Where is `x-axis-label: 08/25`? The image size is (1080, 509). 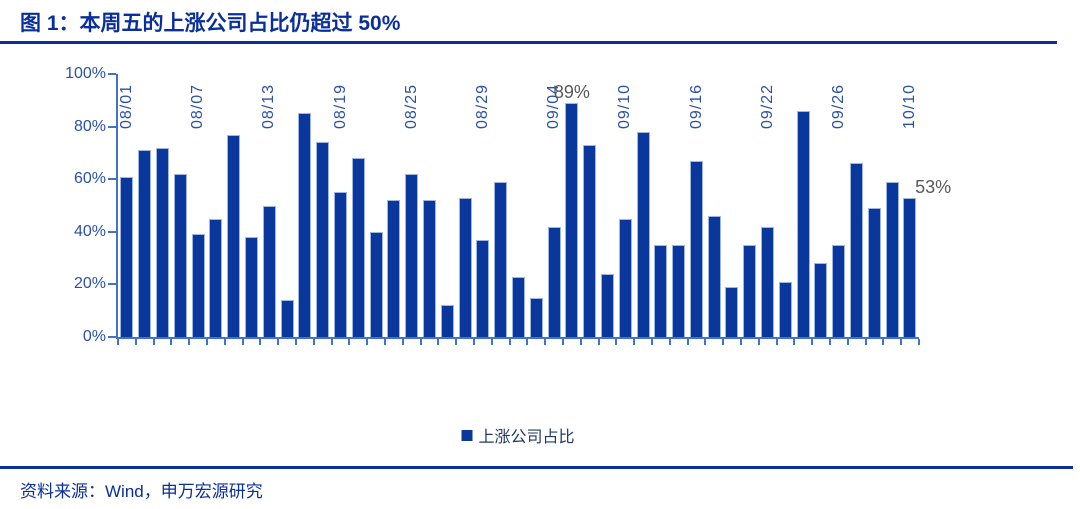
x-axis-label: 08/25 is located at coordinates (411, 107).